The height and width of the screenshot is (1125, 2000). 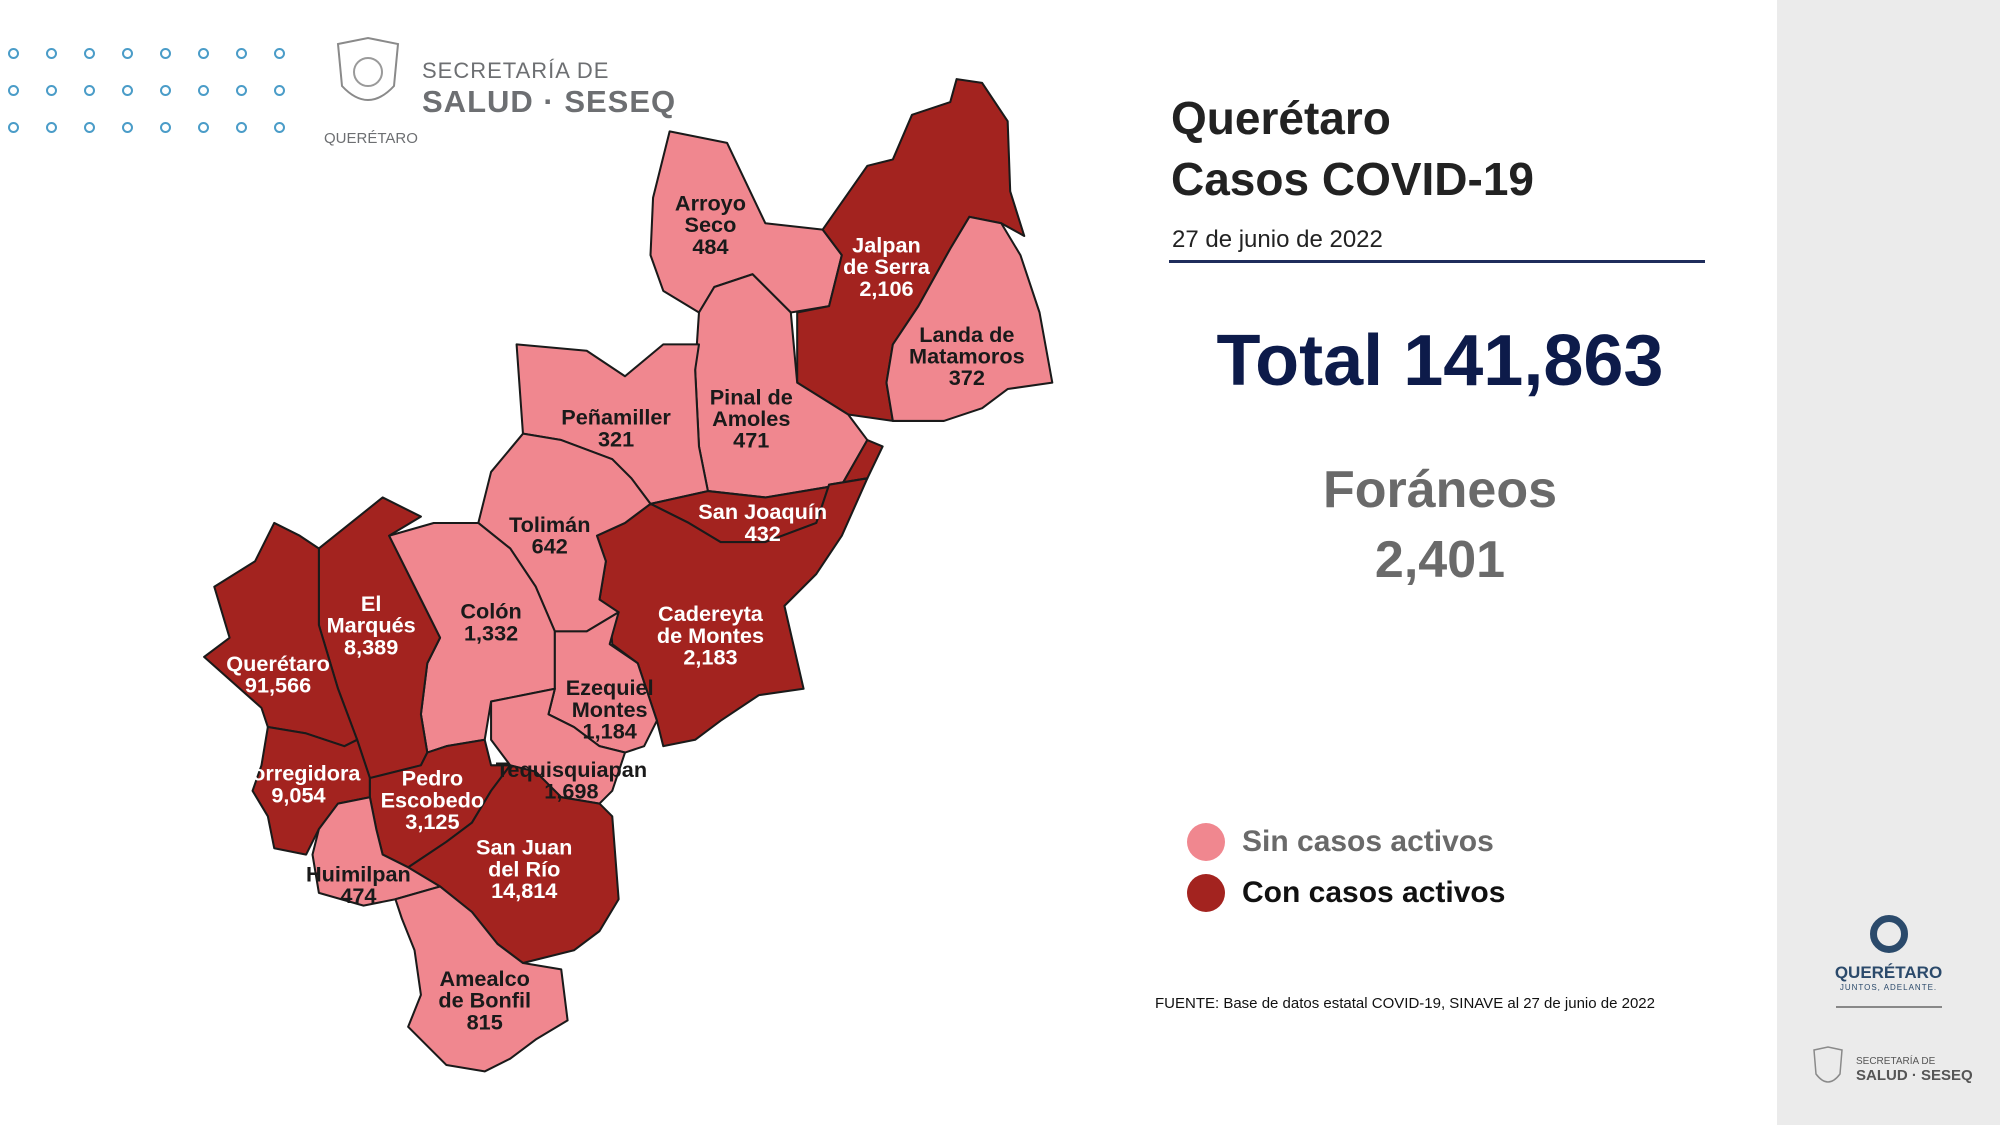 What do you see at coordinates (886, 245) in the screenshot?
I see `municipality-name: Jalpan` at bounding box center [886, 245].